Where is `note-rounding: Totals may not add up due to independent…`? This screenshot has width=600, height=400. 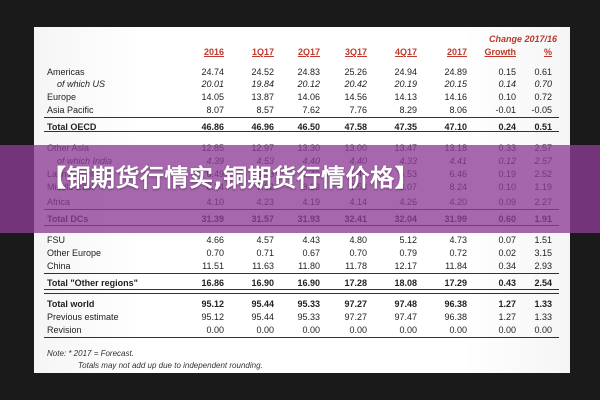
note-rounding: Totals may not add up due to independent… is located at coordinates (170, 365).